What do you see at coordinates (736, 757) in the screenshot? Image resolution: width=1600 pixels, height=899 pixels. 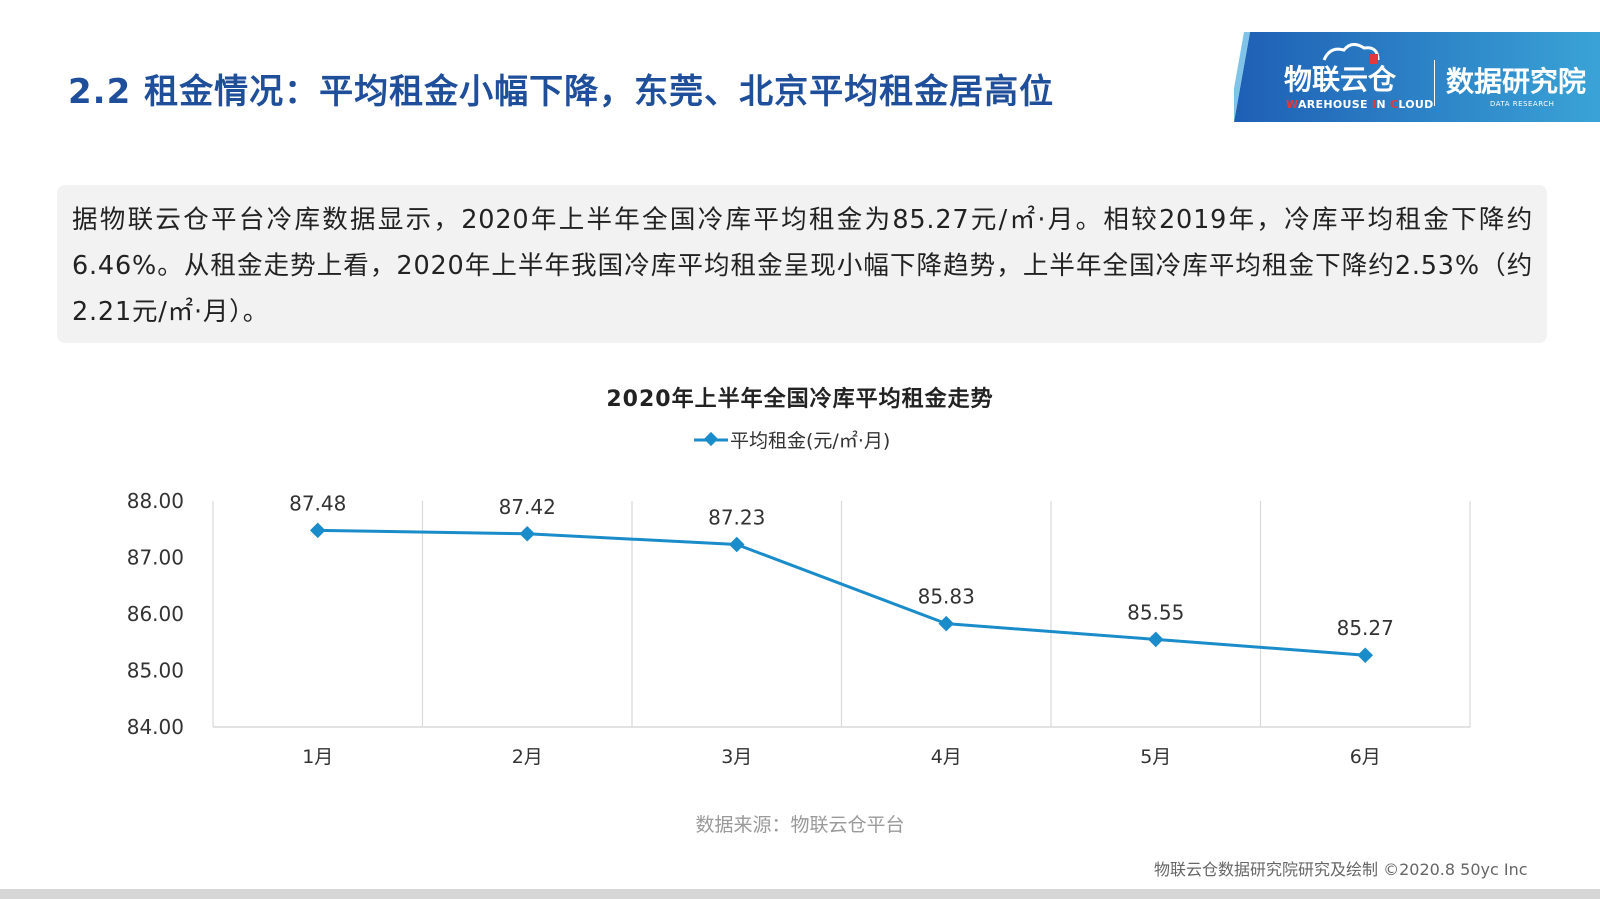 I see `x-tick-label: 3月` at bounding box center [736, 757].